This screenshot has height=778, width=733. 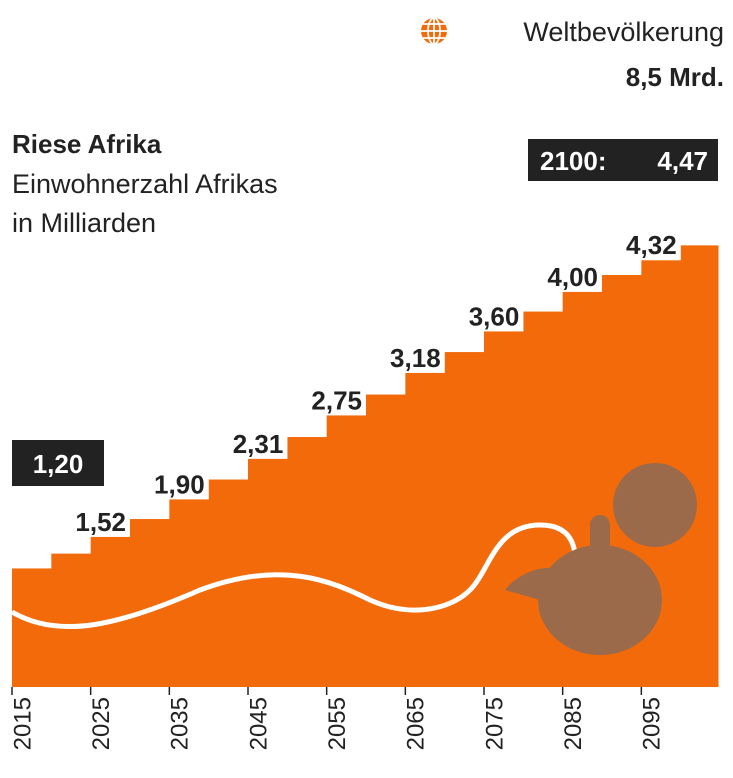 I want to click on value-label: 1,20, so click(x=58, y=464).